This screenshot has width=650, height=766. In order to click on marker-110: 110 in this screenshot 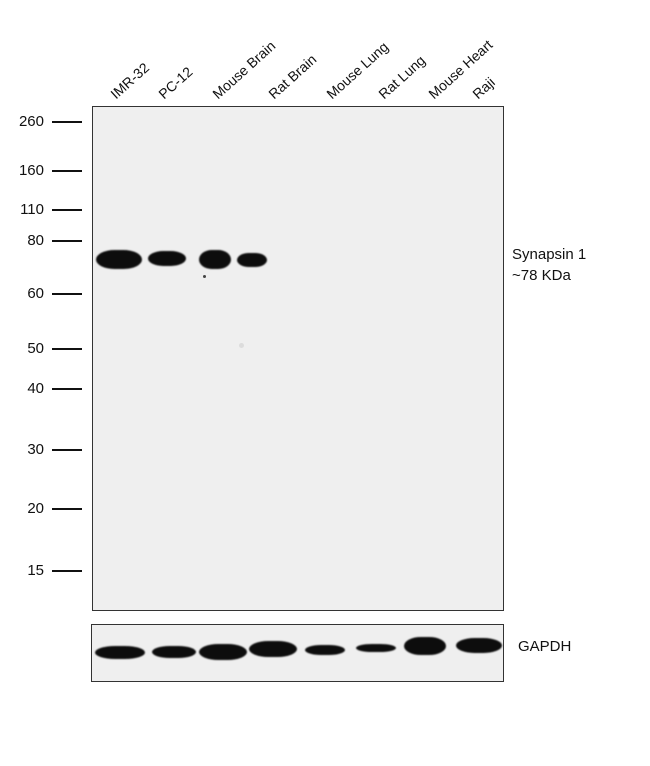, I will do `click(45, 210)`.